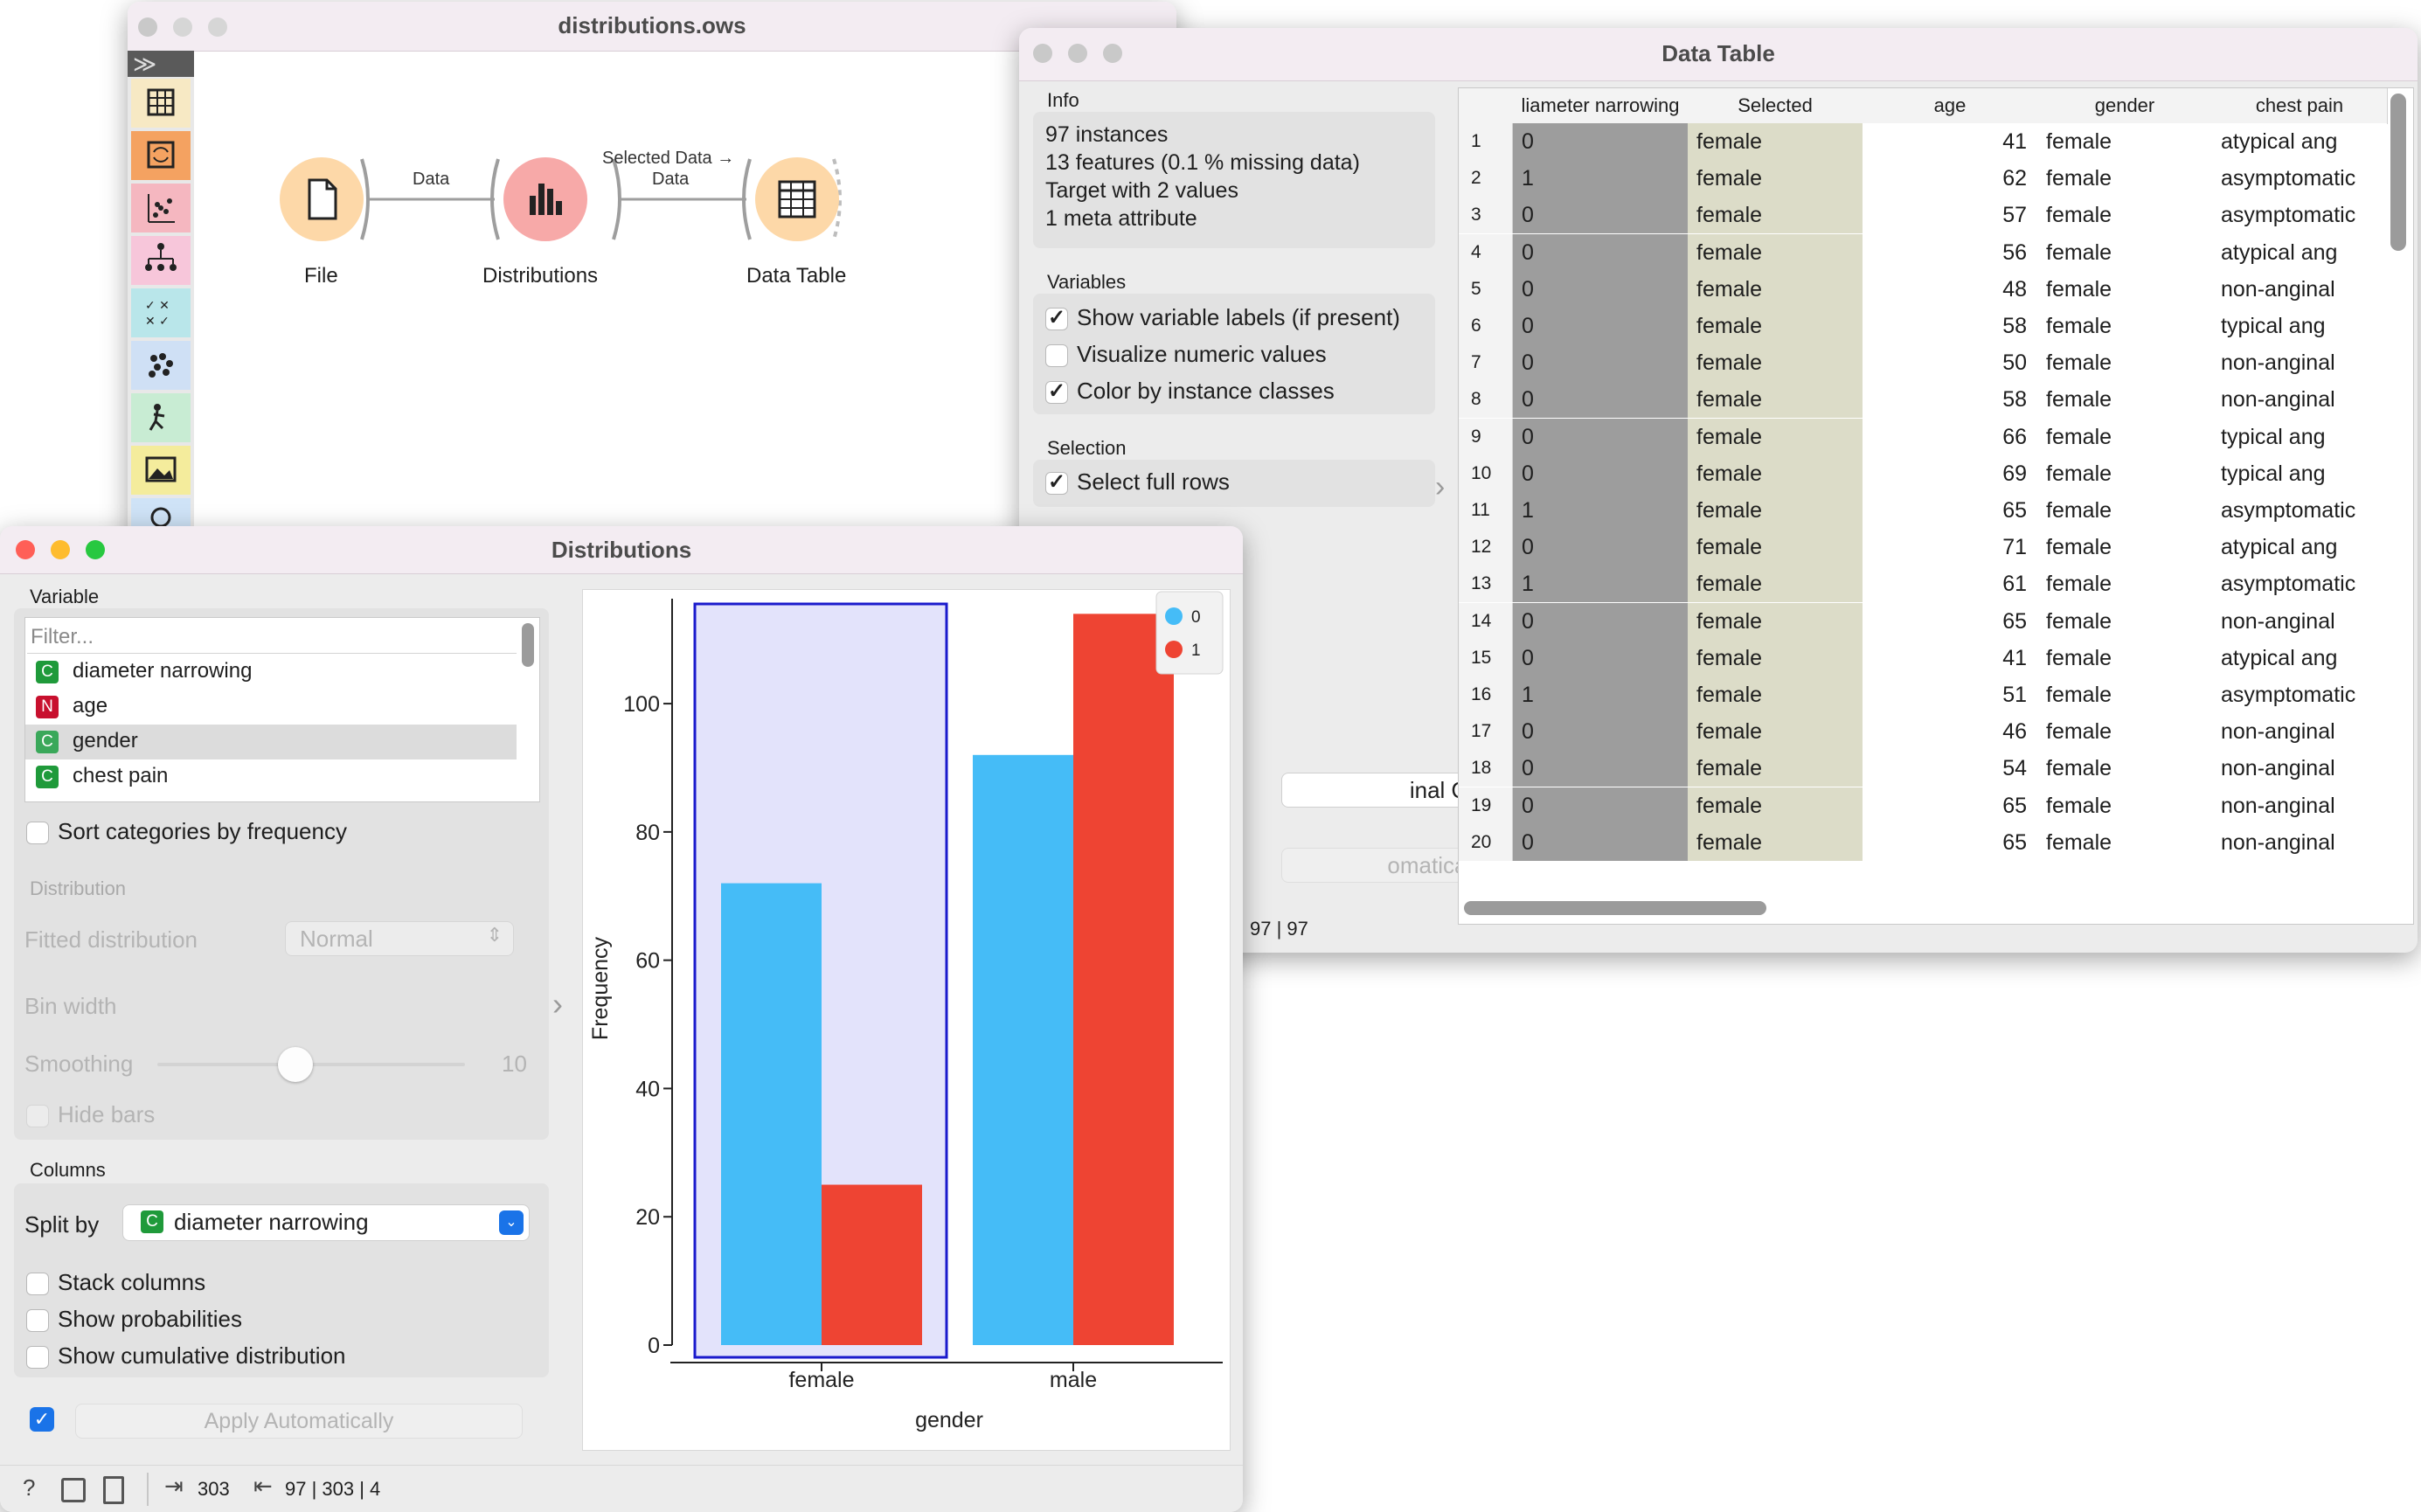 This screenshot has width=2421, height=1512. What do you see at coordinates (37, 833) in the screenshot?
I see `sort-by-frequency-checkbox` at bounding box center [37, 833].